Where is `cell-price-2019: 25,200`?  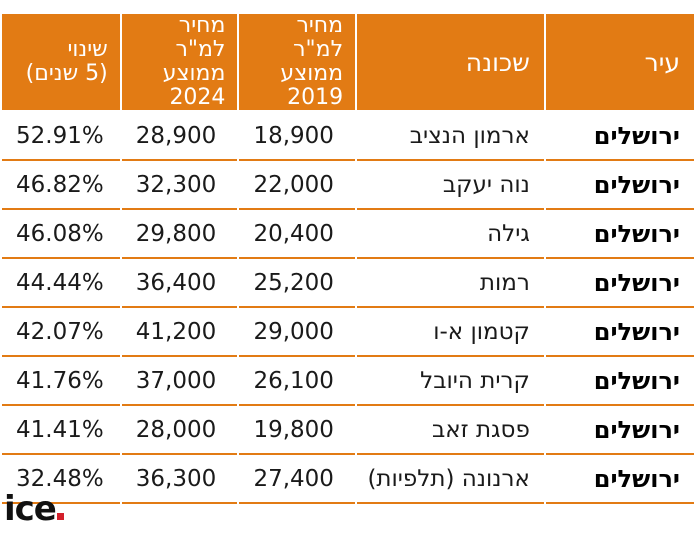
cell-price-2019: 25,200 is located at coordinates (297, 283).